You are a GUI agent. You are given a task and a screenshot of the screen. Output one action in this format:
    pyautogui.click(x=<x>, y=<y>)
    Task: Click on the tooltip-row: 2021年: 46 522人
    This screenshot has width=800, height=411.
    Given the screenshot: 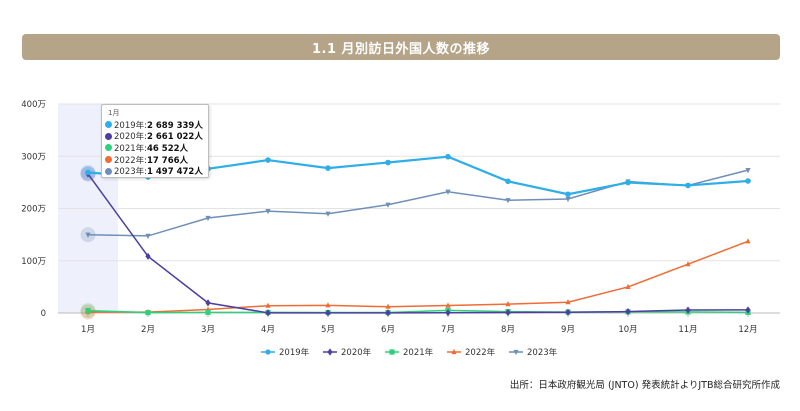 What is the action you would take?
    pyautogui.click(x=155, y=148)
    